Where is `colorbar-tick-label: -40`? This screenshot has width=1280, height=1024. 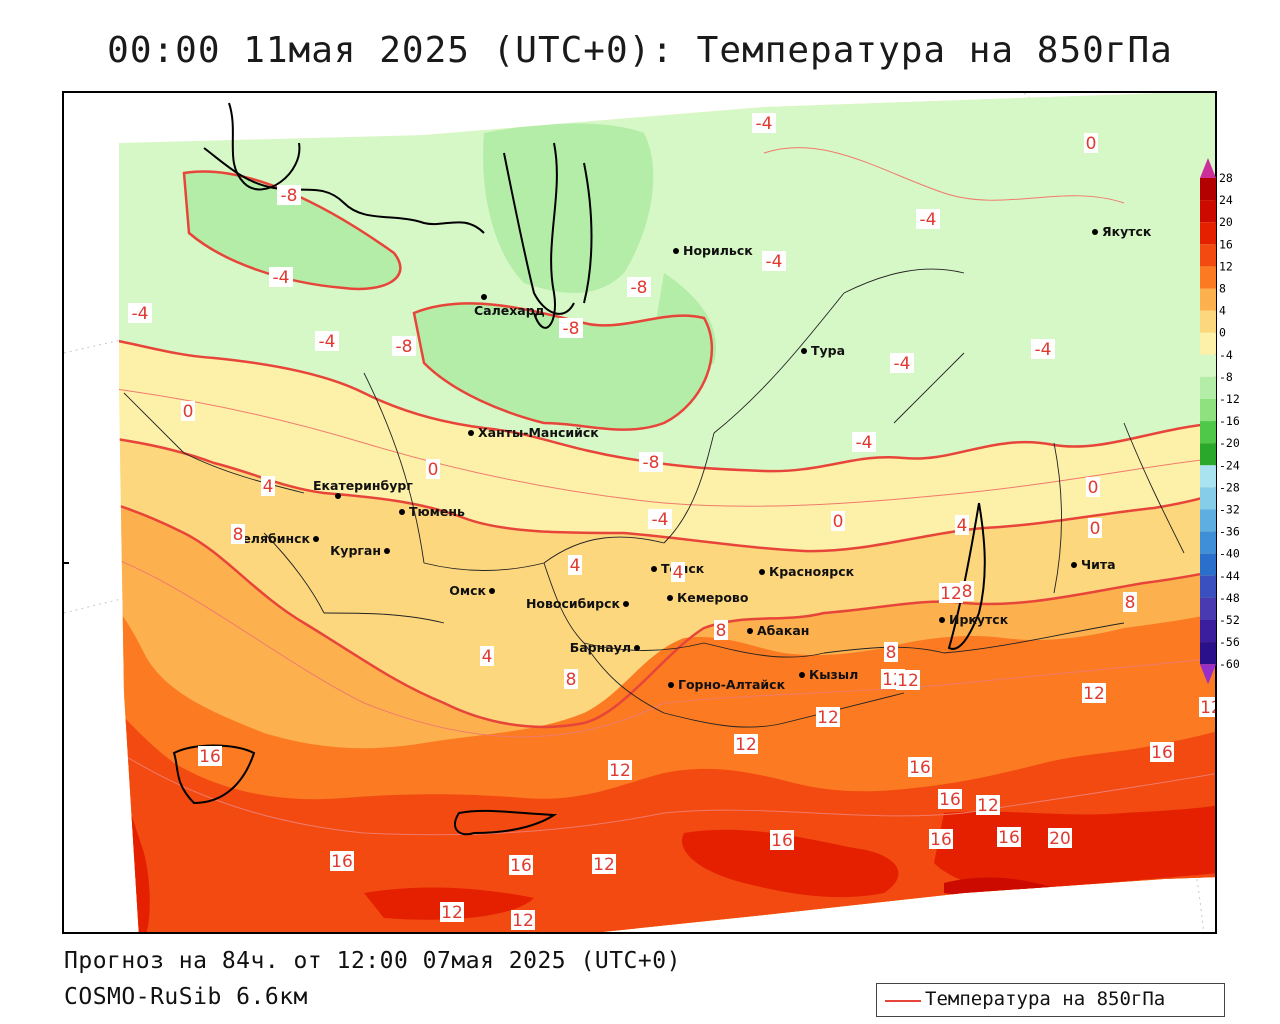
colorbar-tick-label: -40 is located at coordinates (1229, 554).